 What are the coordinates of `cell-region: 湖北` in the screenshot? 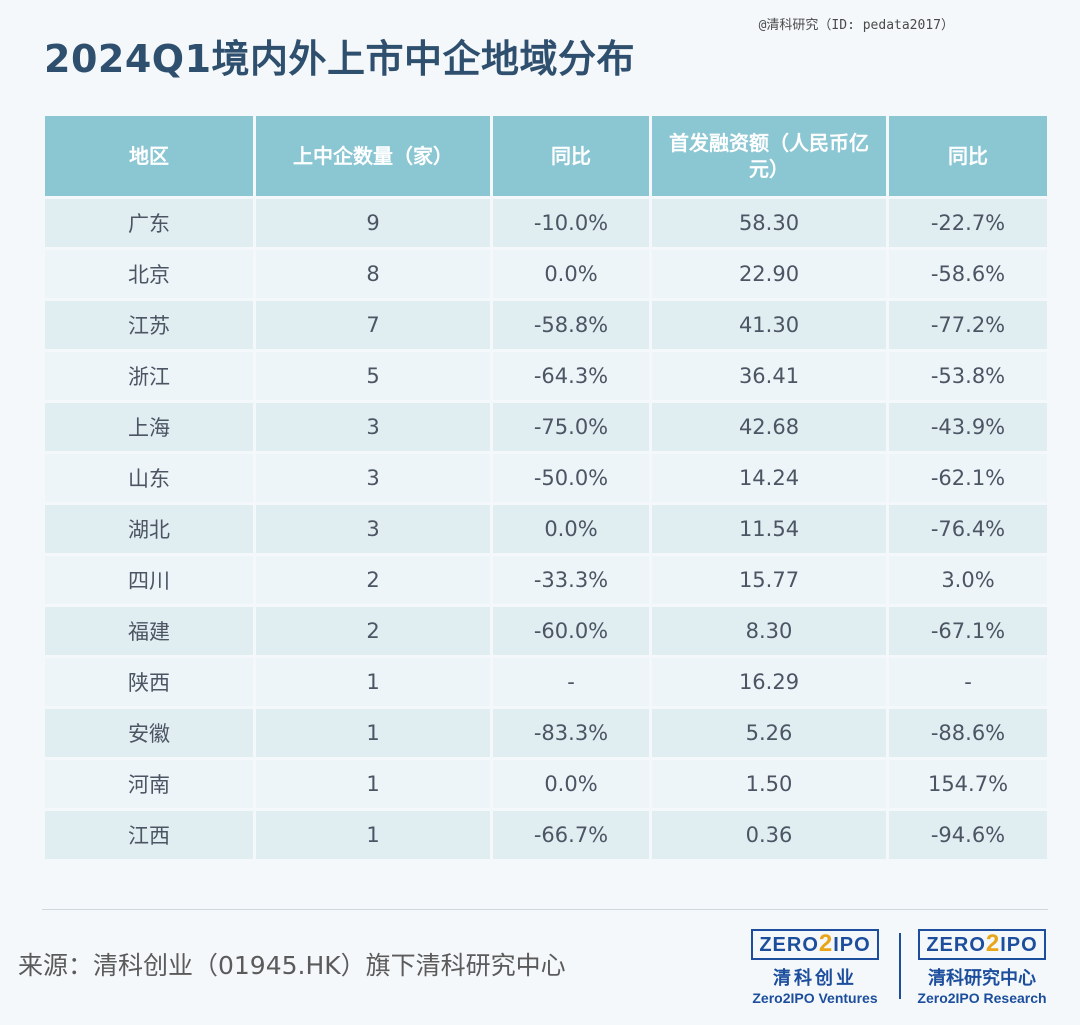 It's located at (149, 529).